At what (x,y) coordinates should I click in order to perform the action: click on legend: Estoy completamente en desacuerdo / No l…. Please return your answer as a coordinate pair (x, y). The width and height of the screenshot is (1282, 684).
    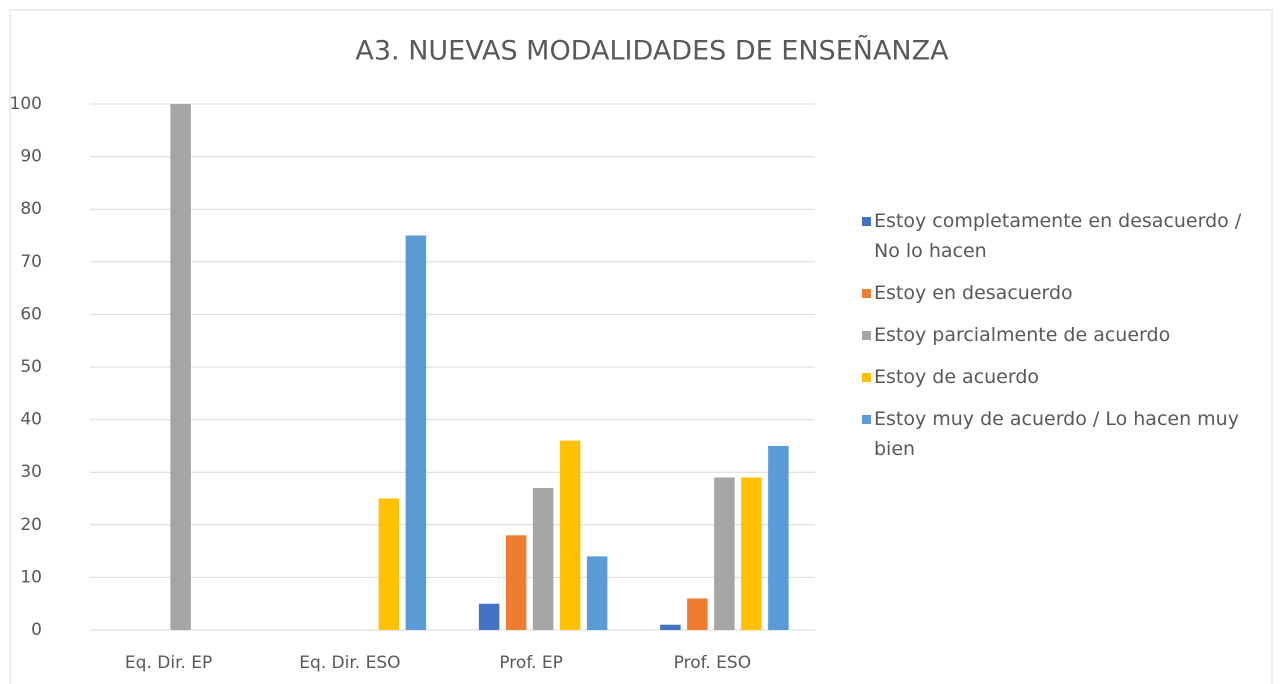
    Looking at the image, I should click on (1067, 341).